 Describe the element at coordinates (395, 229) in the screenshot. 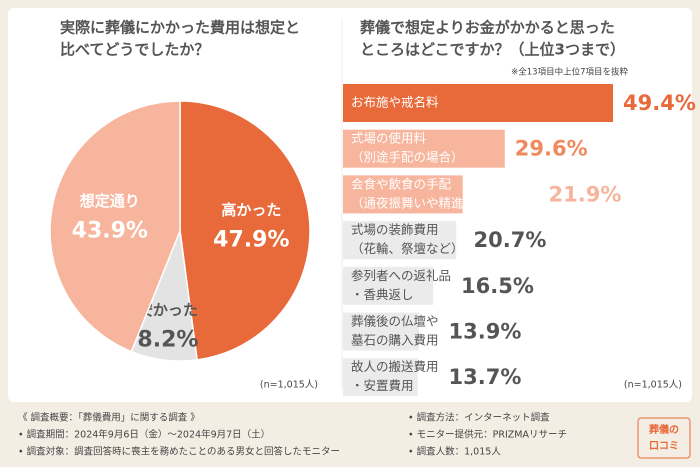

I see `bar-category: 式場の装飾費用` at that location.